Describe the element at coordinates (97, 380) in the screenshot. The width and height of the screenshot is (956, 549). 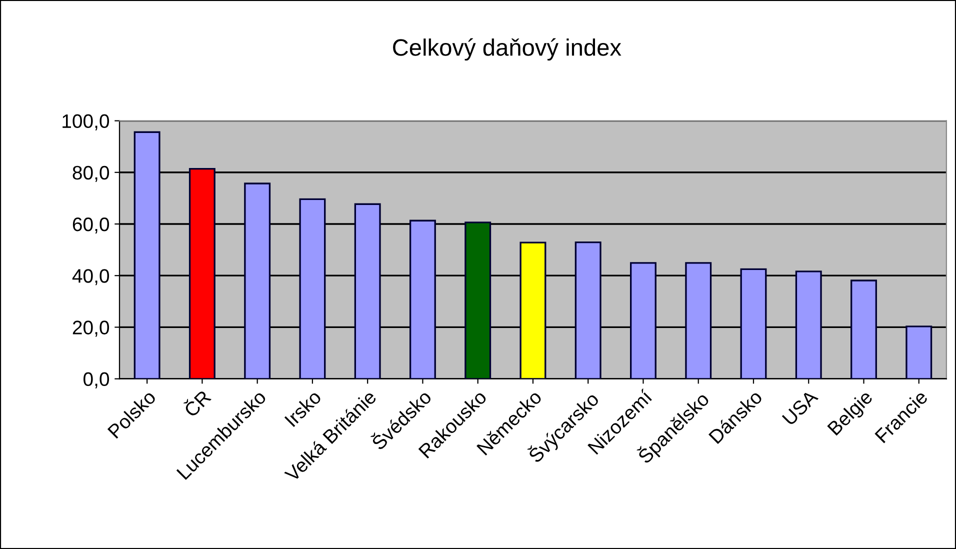
I see `y-tick-label: 0,0` at that location.